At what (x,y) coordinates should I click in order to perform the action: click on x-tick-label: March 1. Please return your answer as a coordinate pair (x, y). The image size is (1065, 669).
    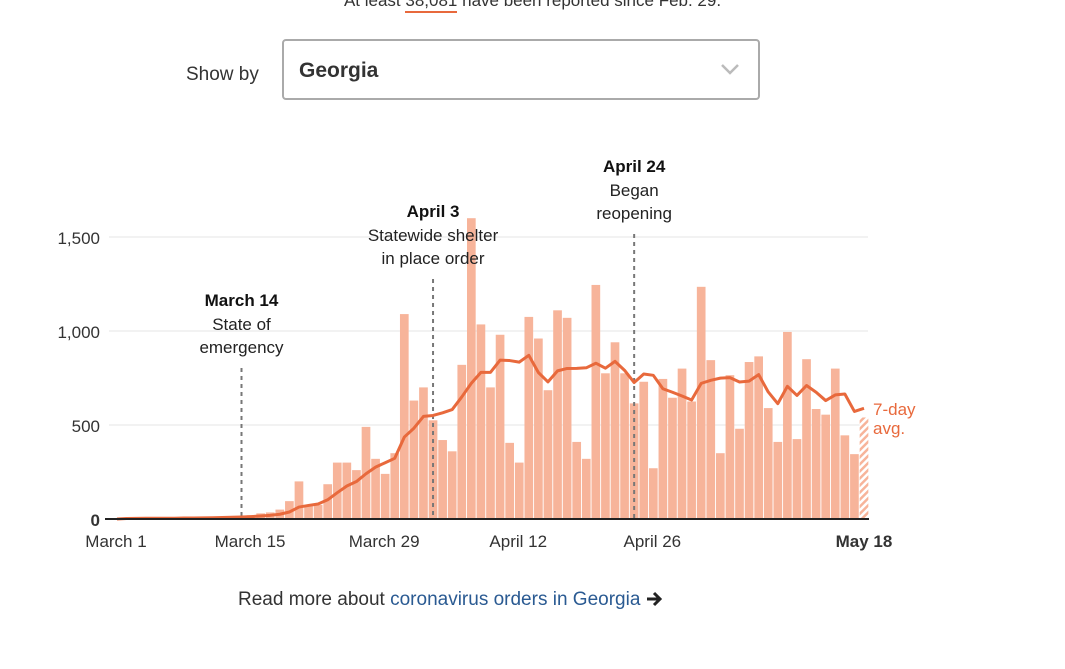
    Looking at the image, I should click on (115, 541).